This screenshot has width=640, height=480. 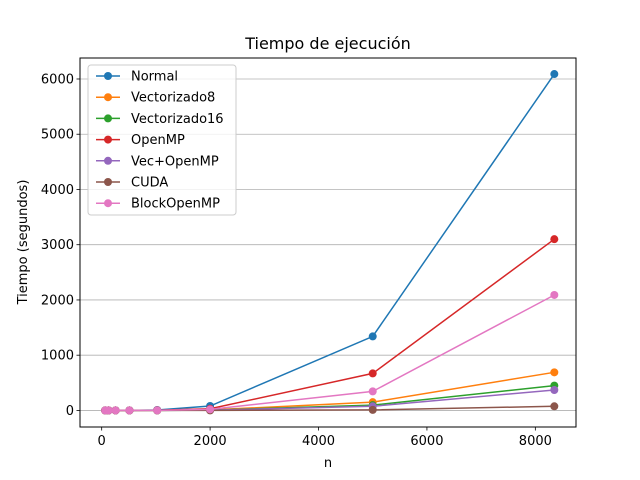 What do you see at coordinates (177, 119) in the screenshot?
I see `legend-label: Vectorizado16` at bounding box center [177, 119].